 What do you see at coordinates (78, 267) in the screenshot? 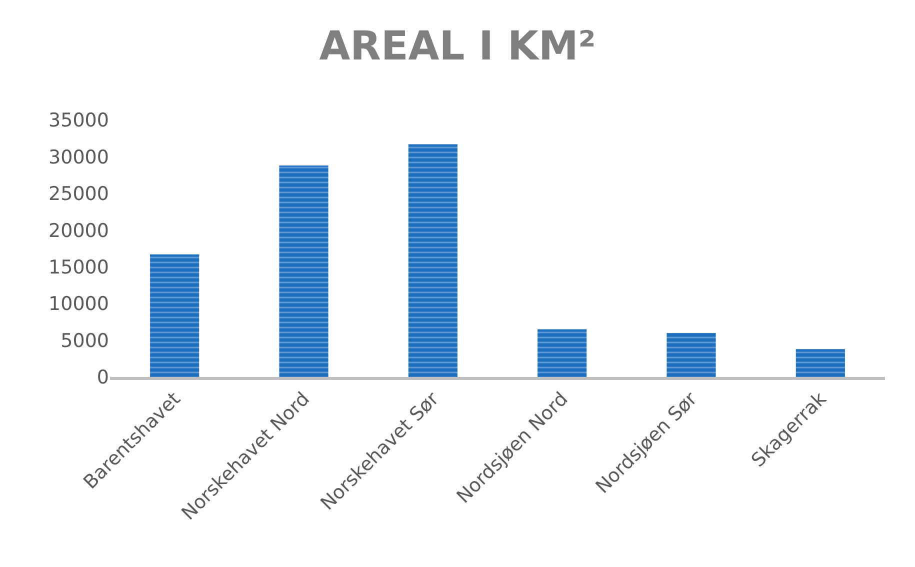
I see `y-tick-label: 15000` at bounding box center [78, 267].